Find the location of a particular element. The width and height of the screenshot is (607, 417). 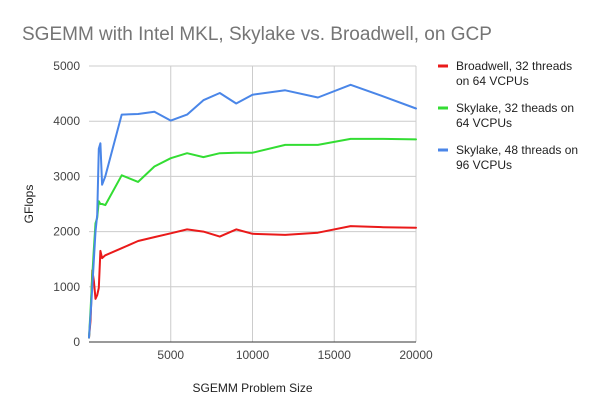

x-tick-label: 15000 is located at coordinates (335, 355).